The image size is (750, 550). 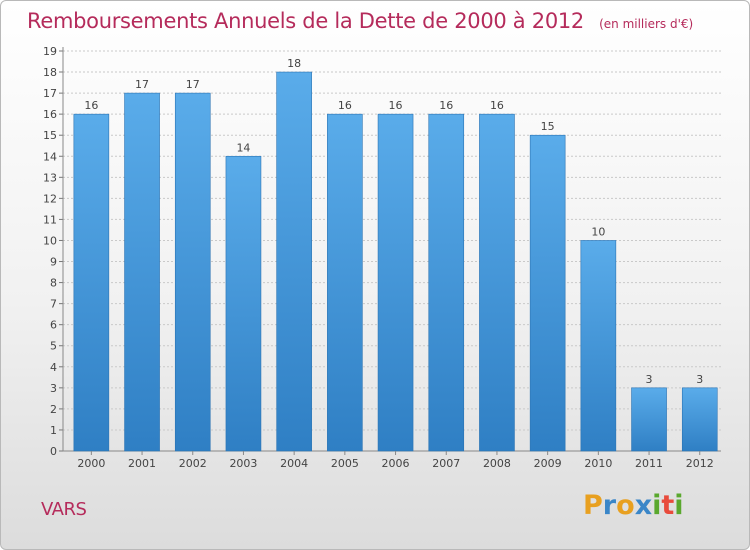 I want to click on bar-2003, so click(x=243, y=303).